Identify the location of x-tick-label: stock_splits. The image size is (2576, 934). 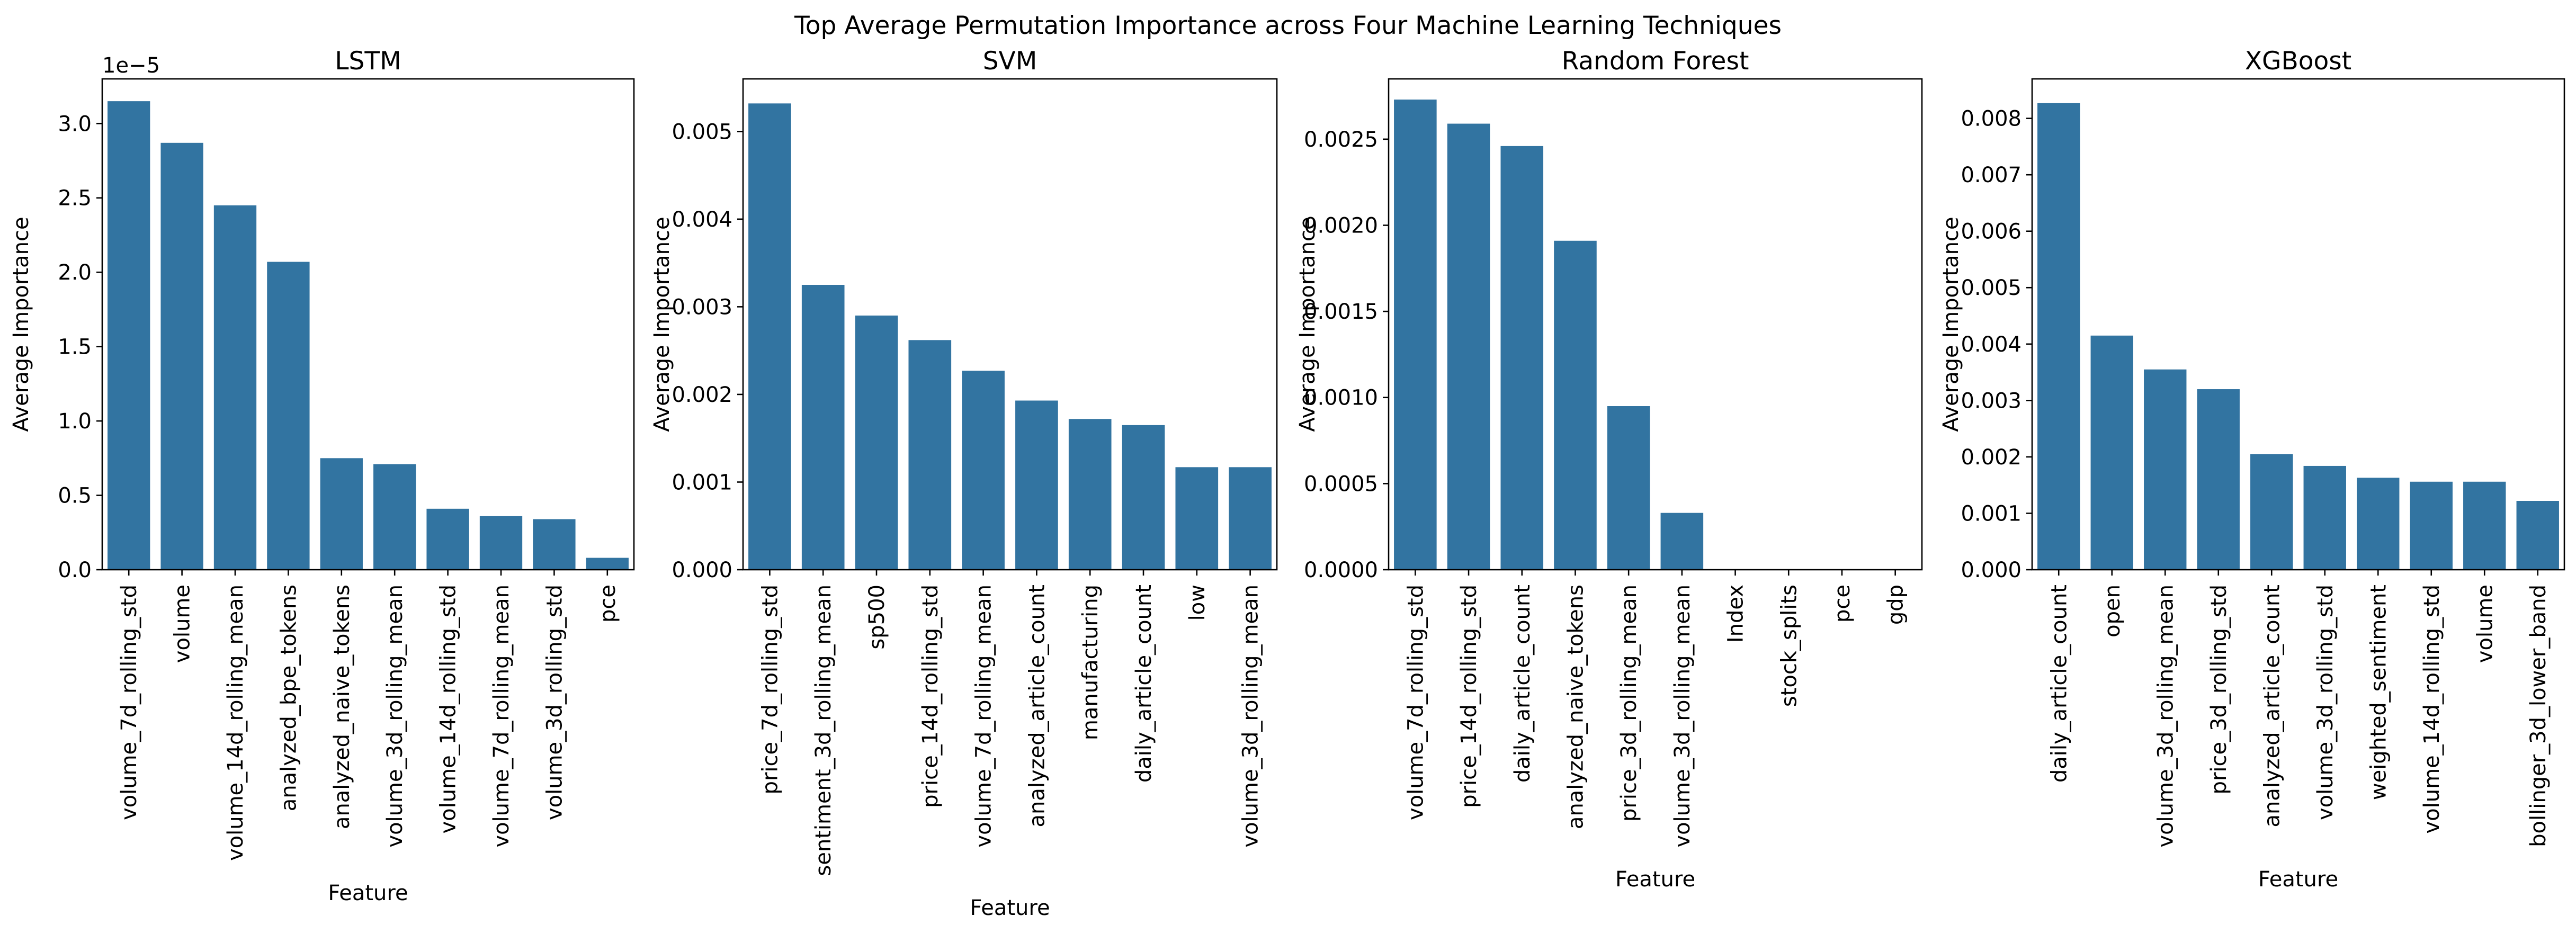
(1789, 646).